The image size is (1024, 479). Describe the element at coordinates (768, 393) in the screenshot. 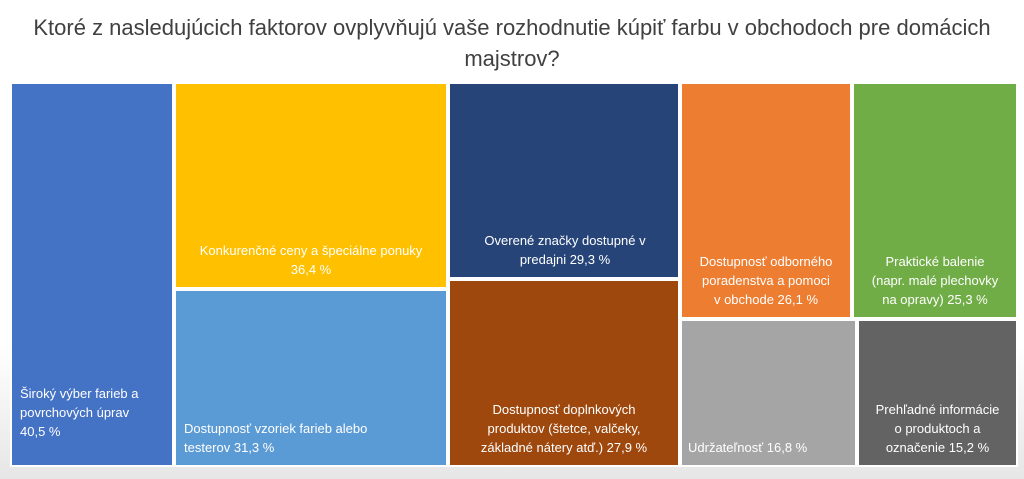

I see `treemap-cell-8: Udržateľnosť 16,8 %` at that location.